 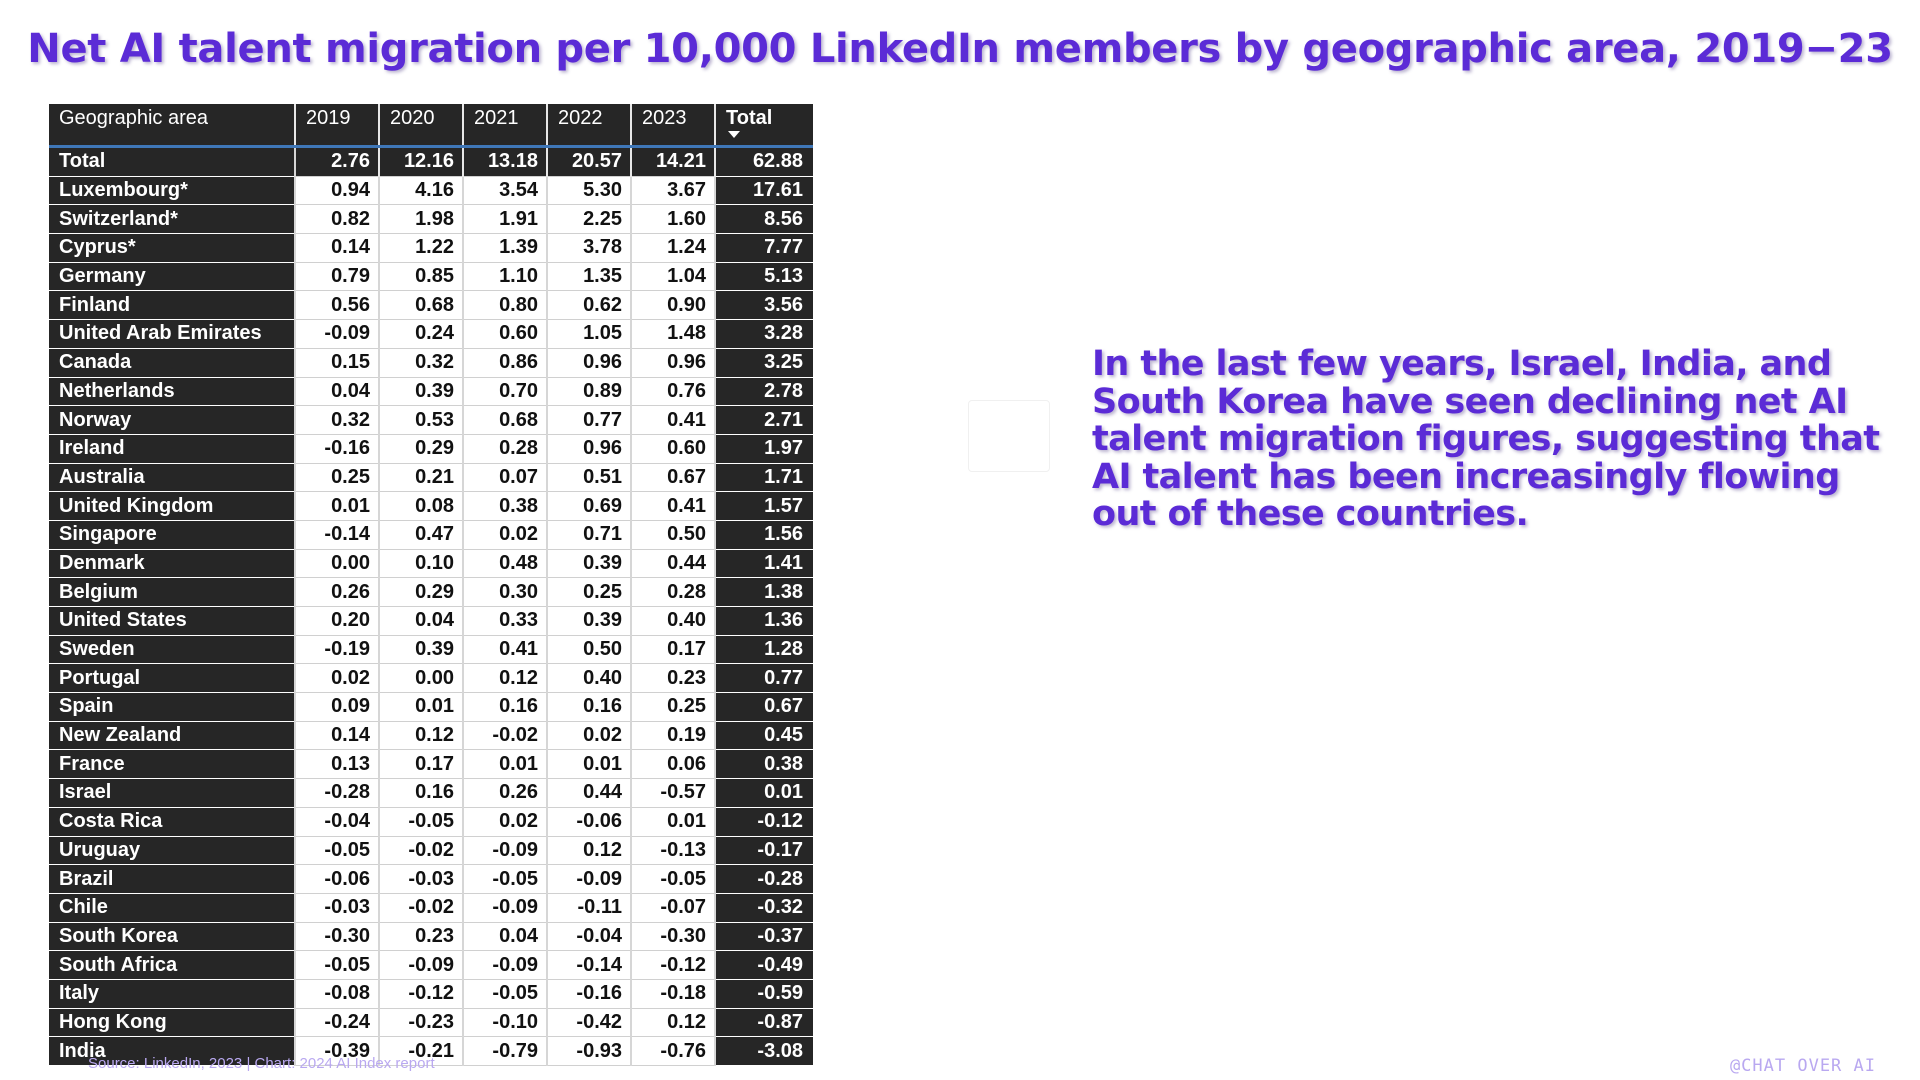 What do you see at coordinates (431, 707) in the screenshot?
I see `table-row: Spain 0.09 0.01 0.16 0.16 0.25 0.67` at bounding box center [431, 707].